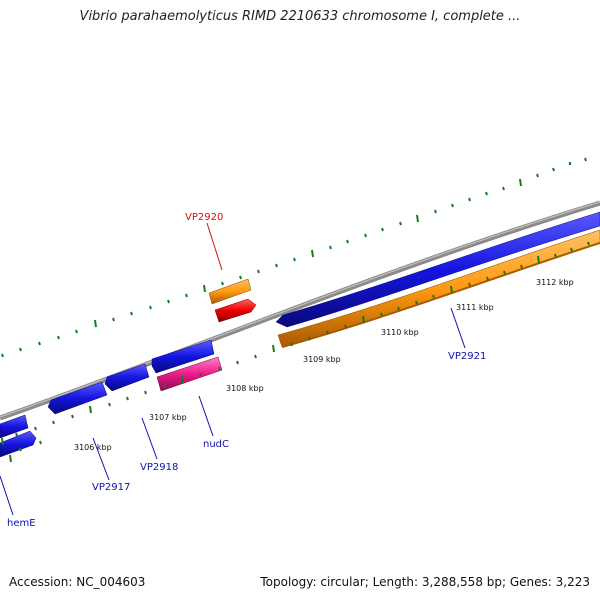 Image resolution: width=600 pixels, height=600 pixels. Describe the element at coordinates (204, 217) in the screenshot. I see `gene-label-text: VP2920` at that location.